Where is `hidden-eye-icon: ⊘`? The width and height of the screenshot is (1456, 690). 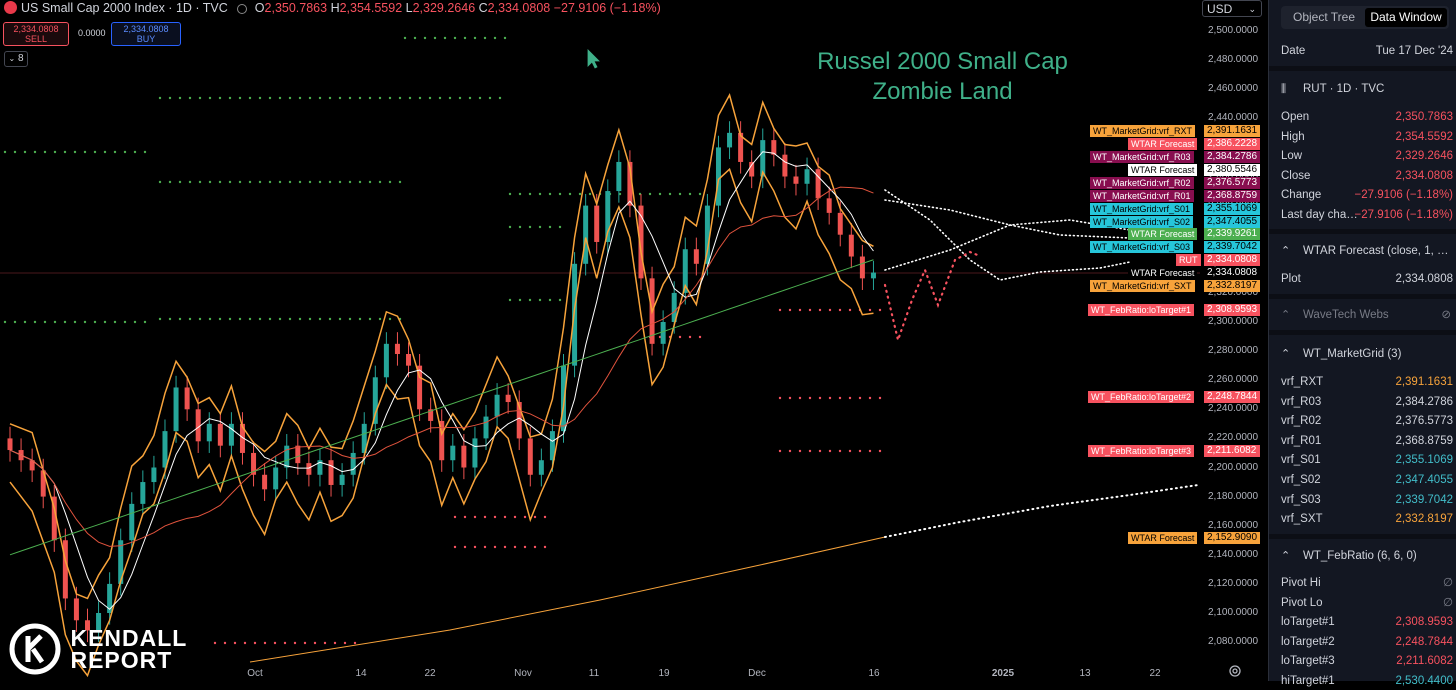 hidden-eye-icon: ⊘ is located at coordinates (1446, 315).